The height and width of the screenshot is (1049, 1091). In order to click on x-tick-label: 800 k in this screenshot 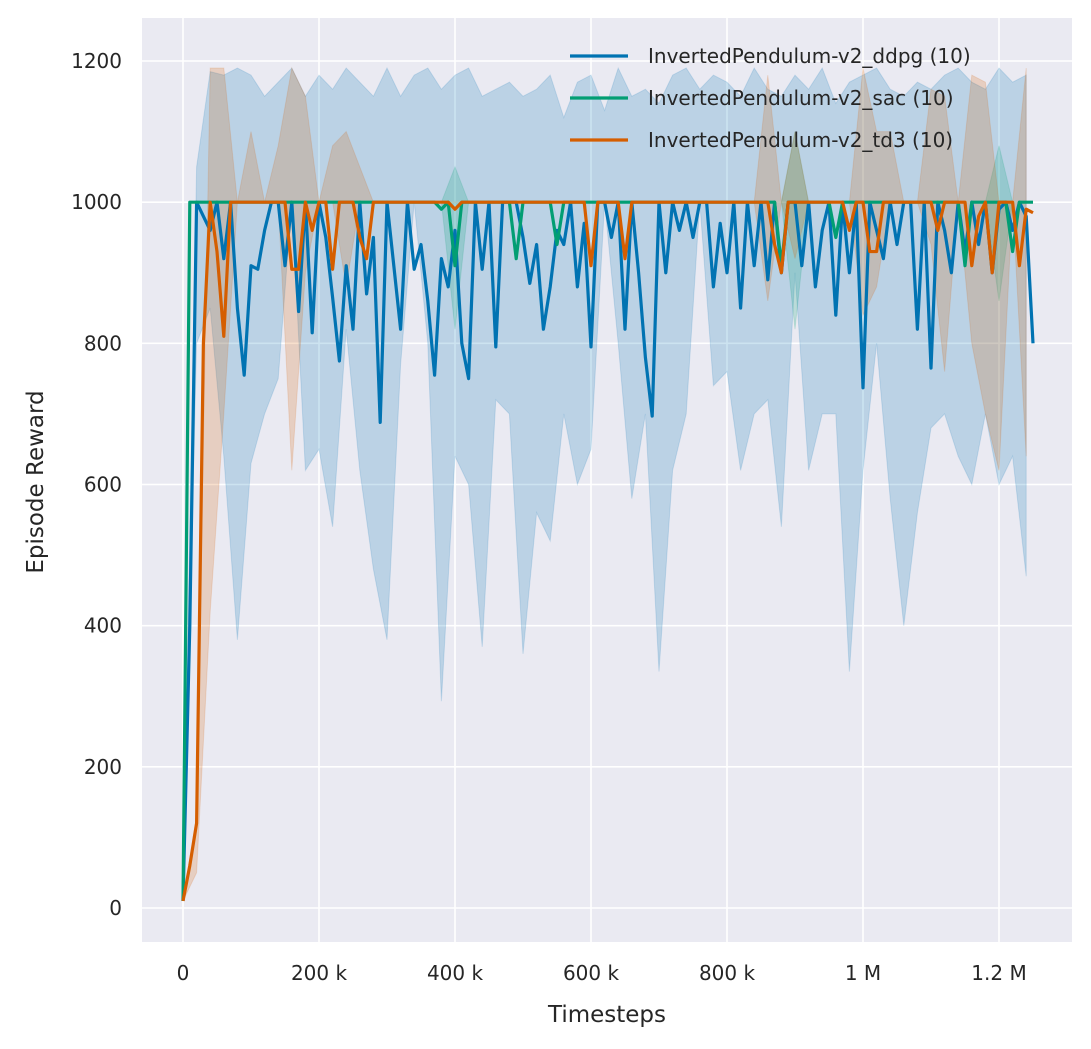, I will do `click(727, 973)`.